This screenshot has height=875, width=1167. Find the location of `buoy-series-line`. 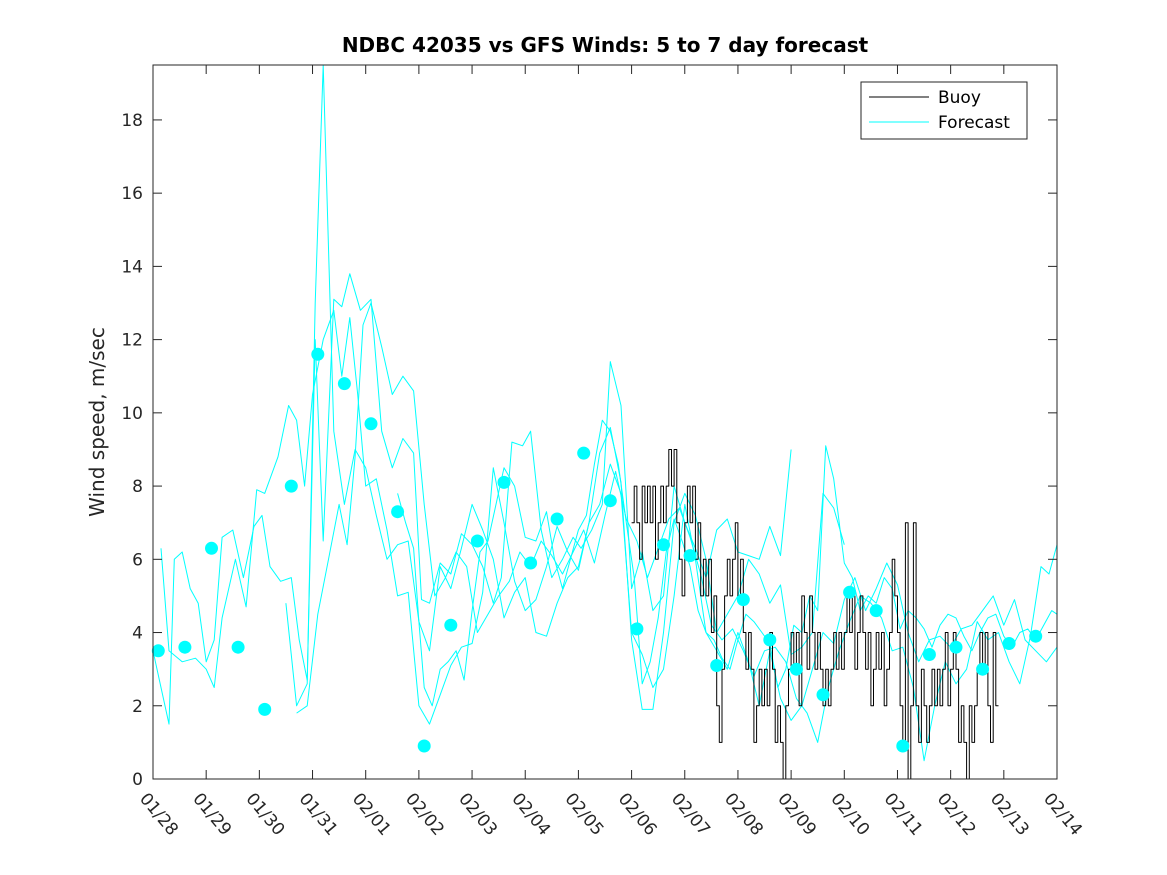

buoy-series-line is located at coordinates (815, 614).